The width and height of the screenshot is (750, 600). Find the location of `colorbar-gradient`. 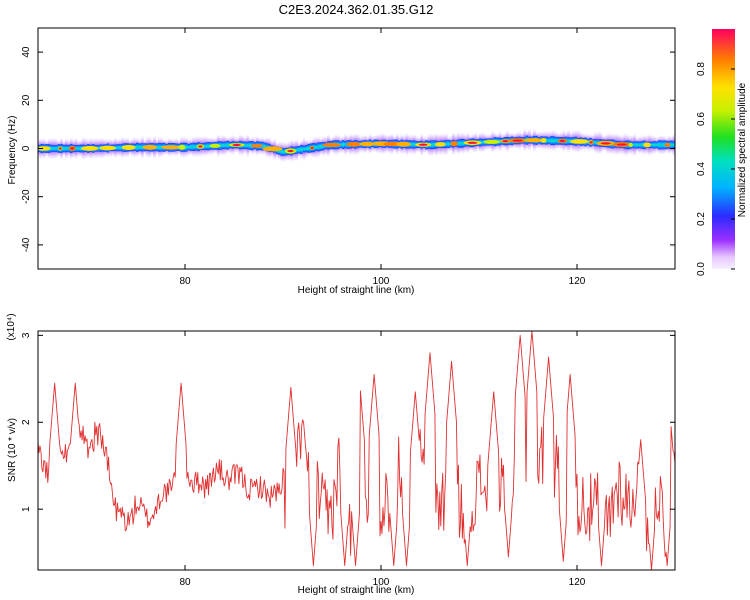

colorbar-gradient is located at coordinates (723, 149).